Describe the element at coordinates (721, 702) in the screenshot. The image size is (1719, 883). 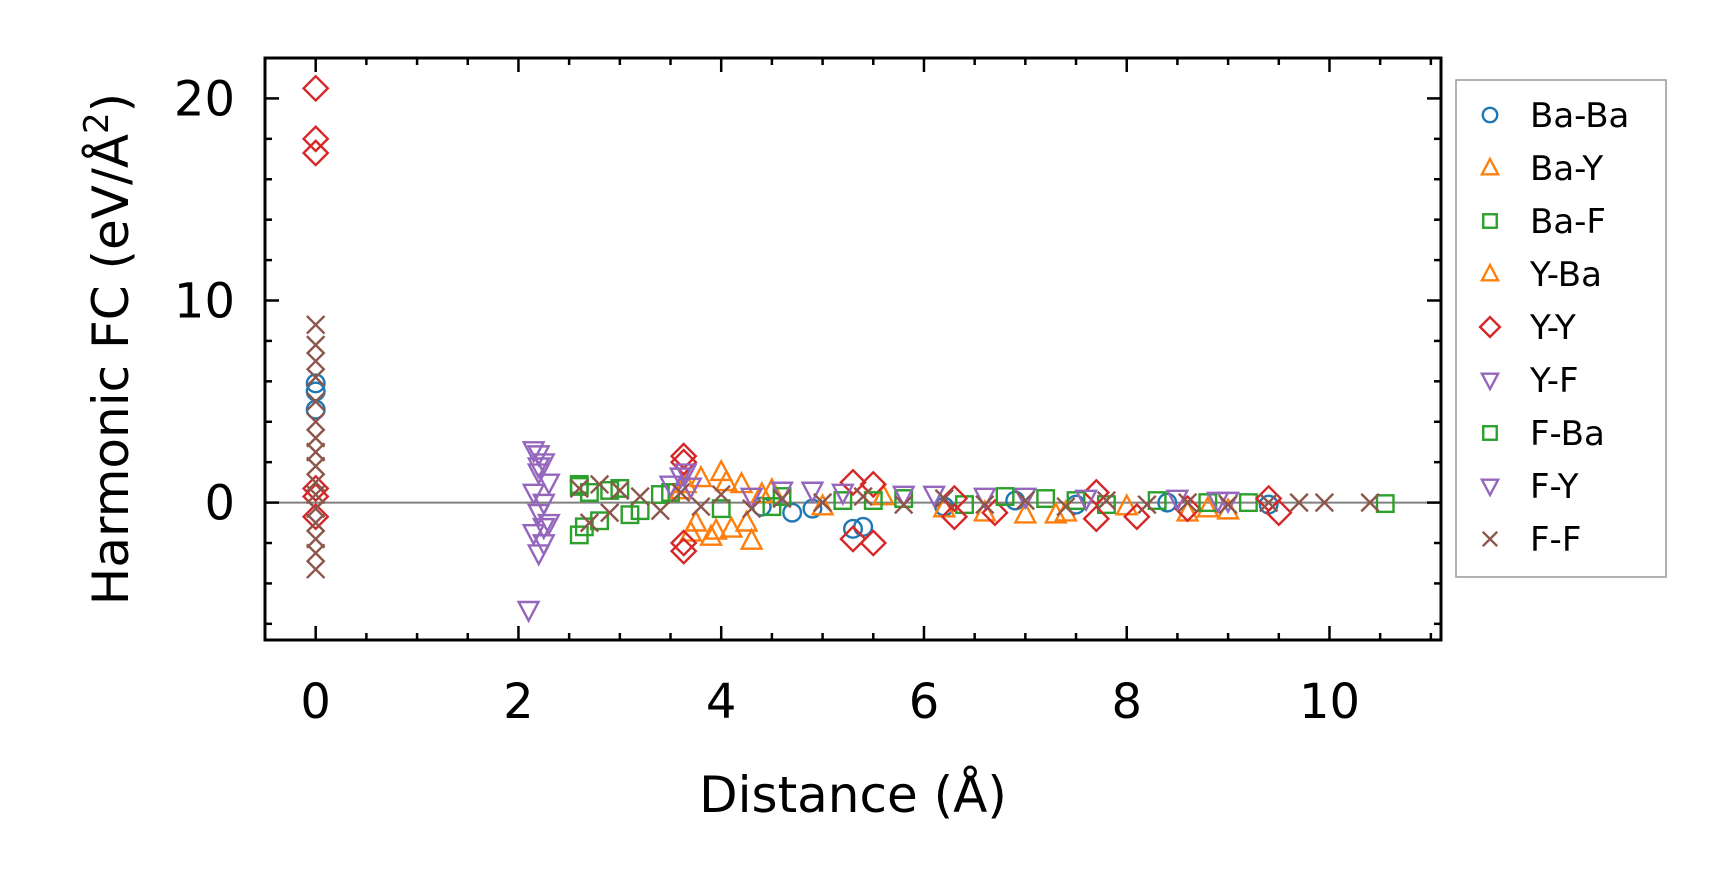
I see `x-tick-label: 4` at that location.